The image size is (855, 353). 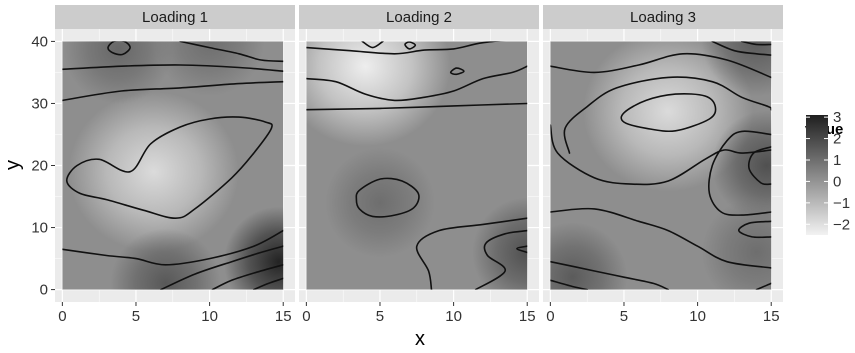 I want to click on facet-label: Loading 1, so click(x=175, y=17).